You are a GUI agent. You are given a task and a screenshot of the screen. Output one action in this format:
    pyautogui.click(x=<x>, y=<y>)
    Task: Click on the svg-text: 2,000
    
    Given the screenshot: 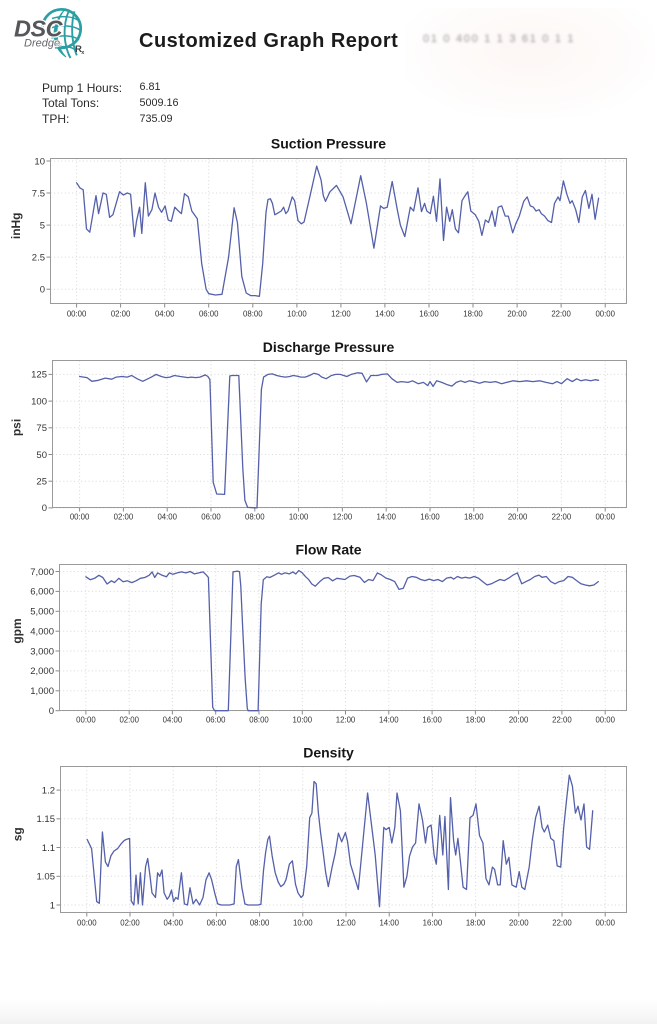 What is the action you would take?
    pyautogui.click(x=42, y=671)
    